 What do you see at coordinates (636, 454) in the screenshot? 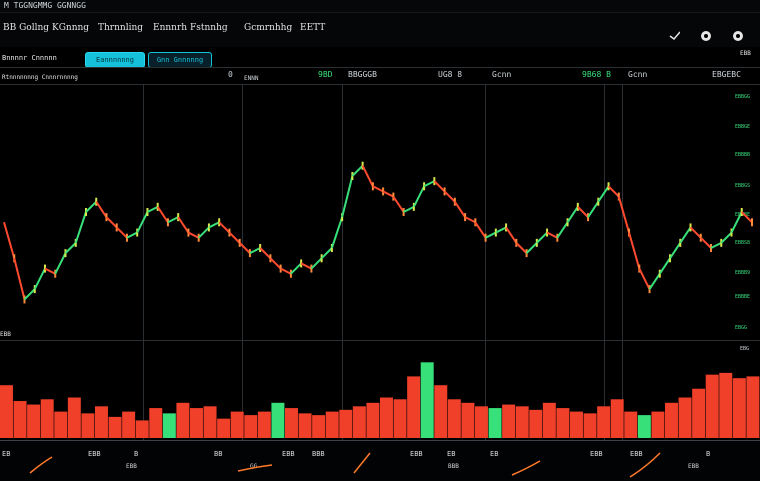
I see `bottom-label-10: EBB` at bounding box center [636, 454].